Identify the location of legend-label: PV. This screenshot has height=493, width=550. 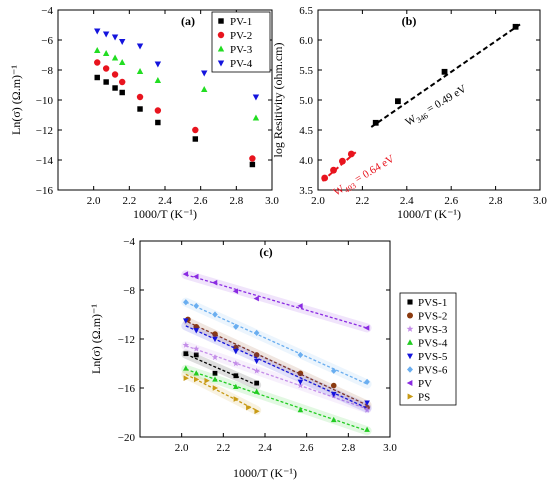
(425, 384).